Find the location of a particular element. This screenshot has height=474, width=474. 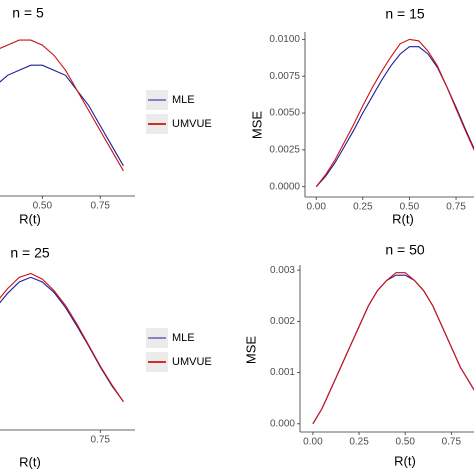

chart-title: n = 15 is located at coordinates (405, 14).